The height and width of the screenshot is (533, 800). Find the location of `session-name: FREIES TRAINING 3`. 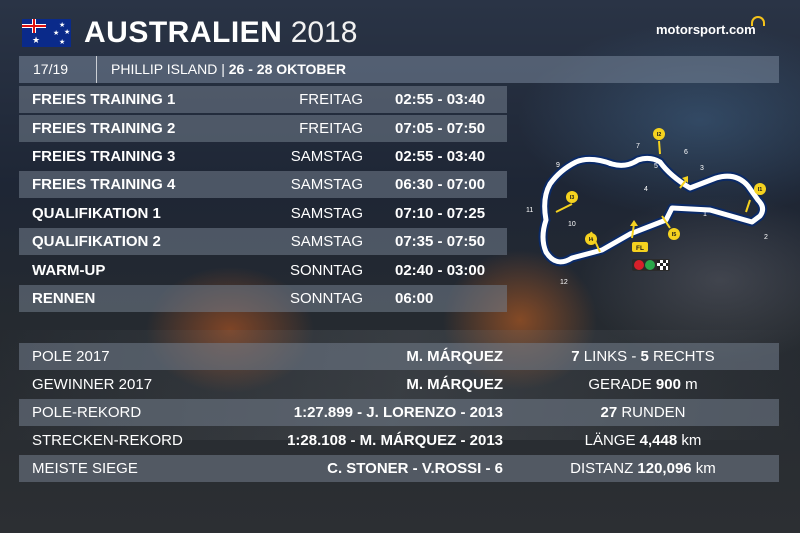

session-name: FREIES TRAINING 3 is located at coordinates (104, 156).